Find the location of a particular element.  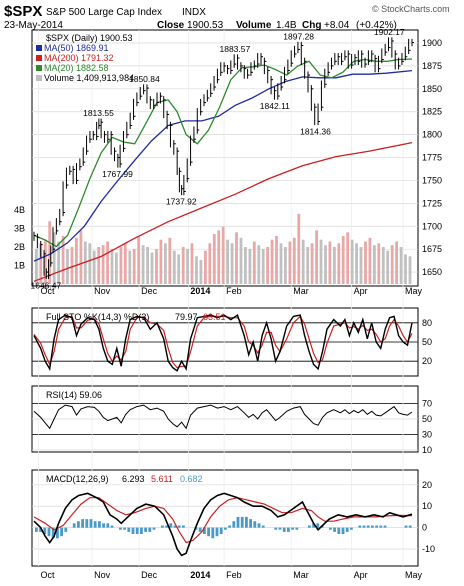

price-annotation: 1902.17 is located at coordinates (389, 32).